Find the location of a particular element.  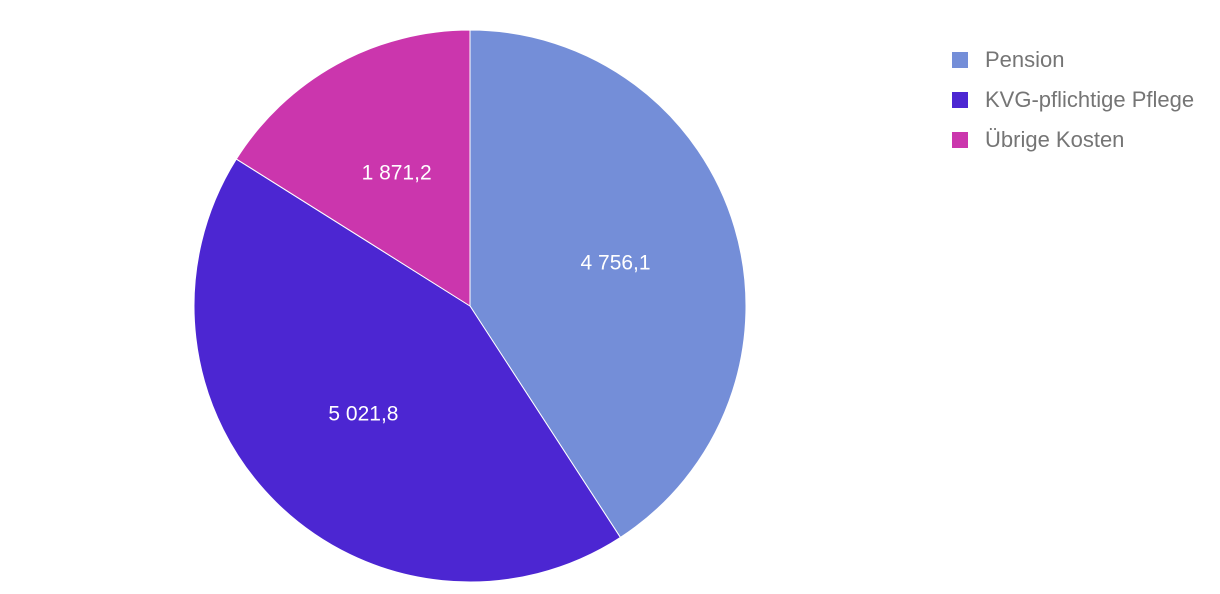

legend-item-kvg-pflichtige-pflege: KVG-pflichtige Pflege is located at coordinates (1073, 100).